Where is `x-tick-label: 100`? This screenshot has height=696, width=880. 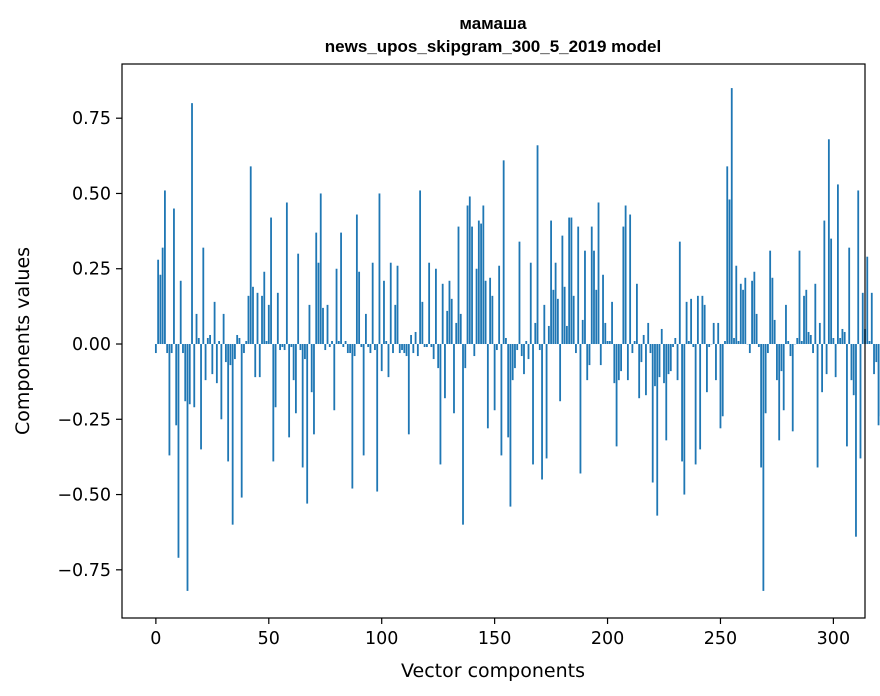
x-tick-label: 100 is located at coordinates (381, 639).